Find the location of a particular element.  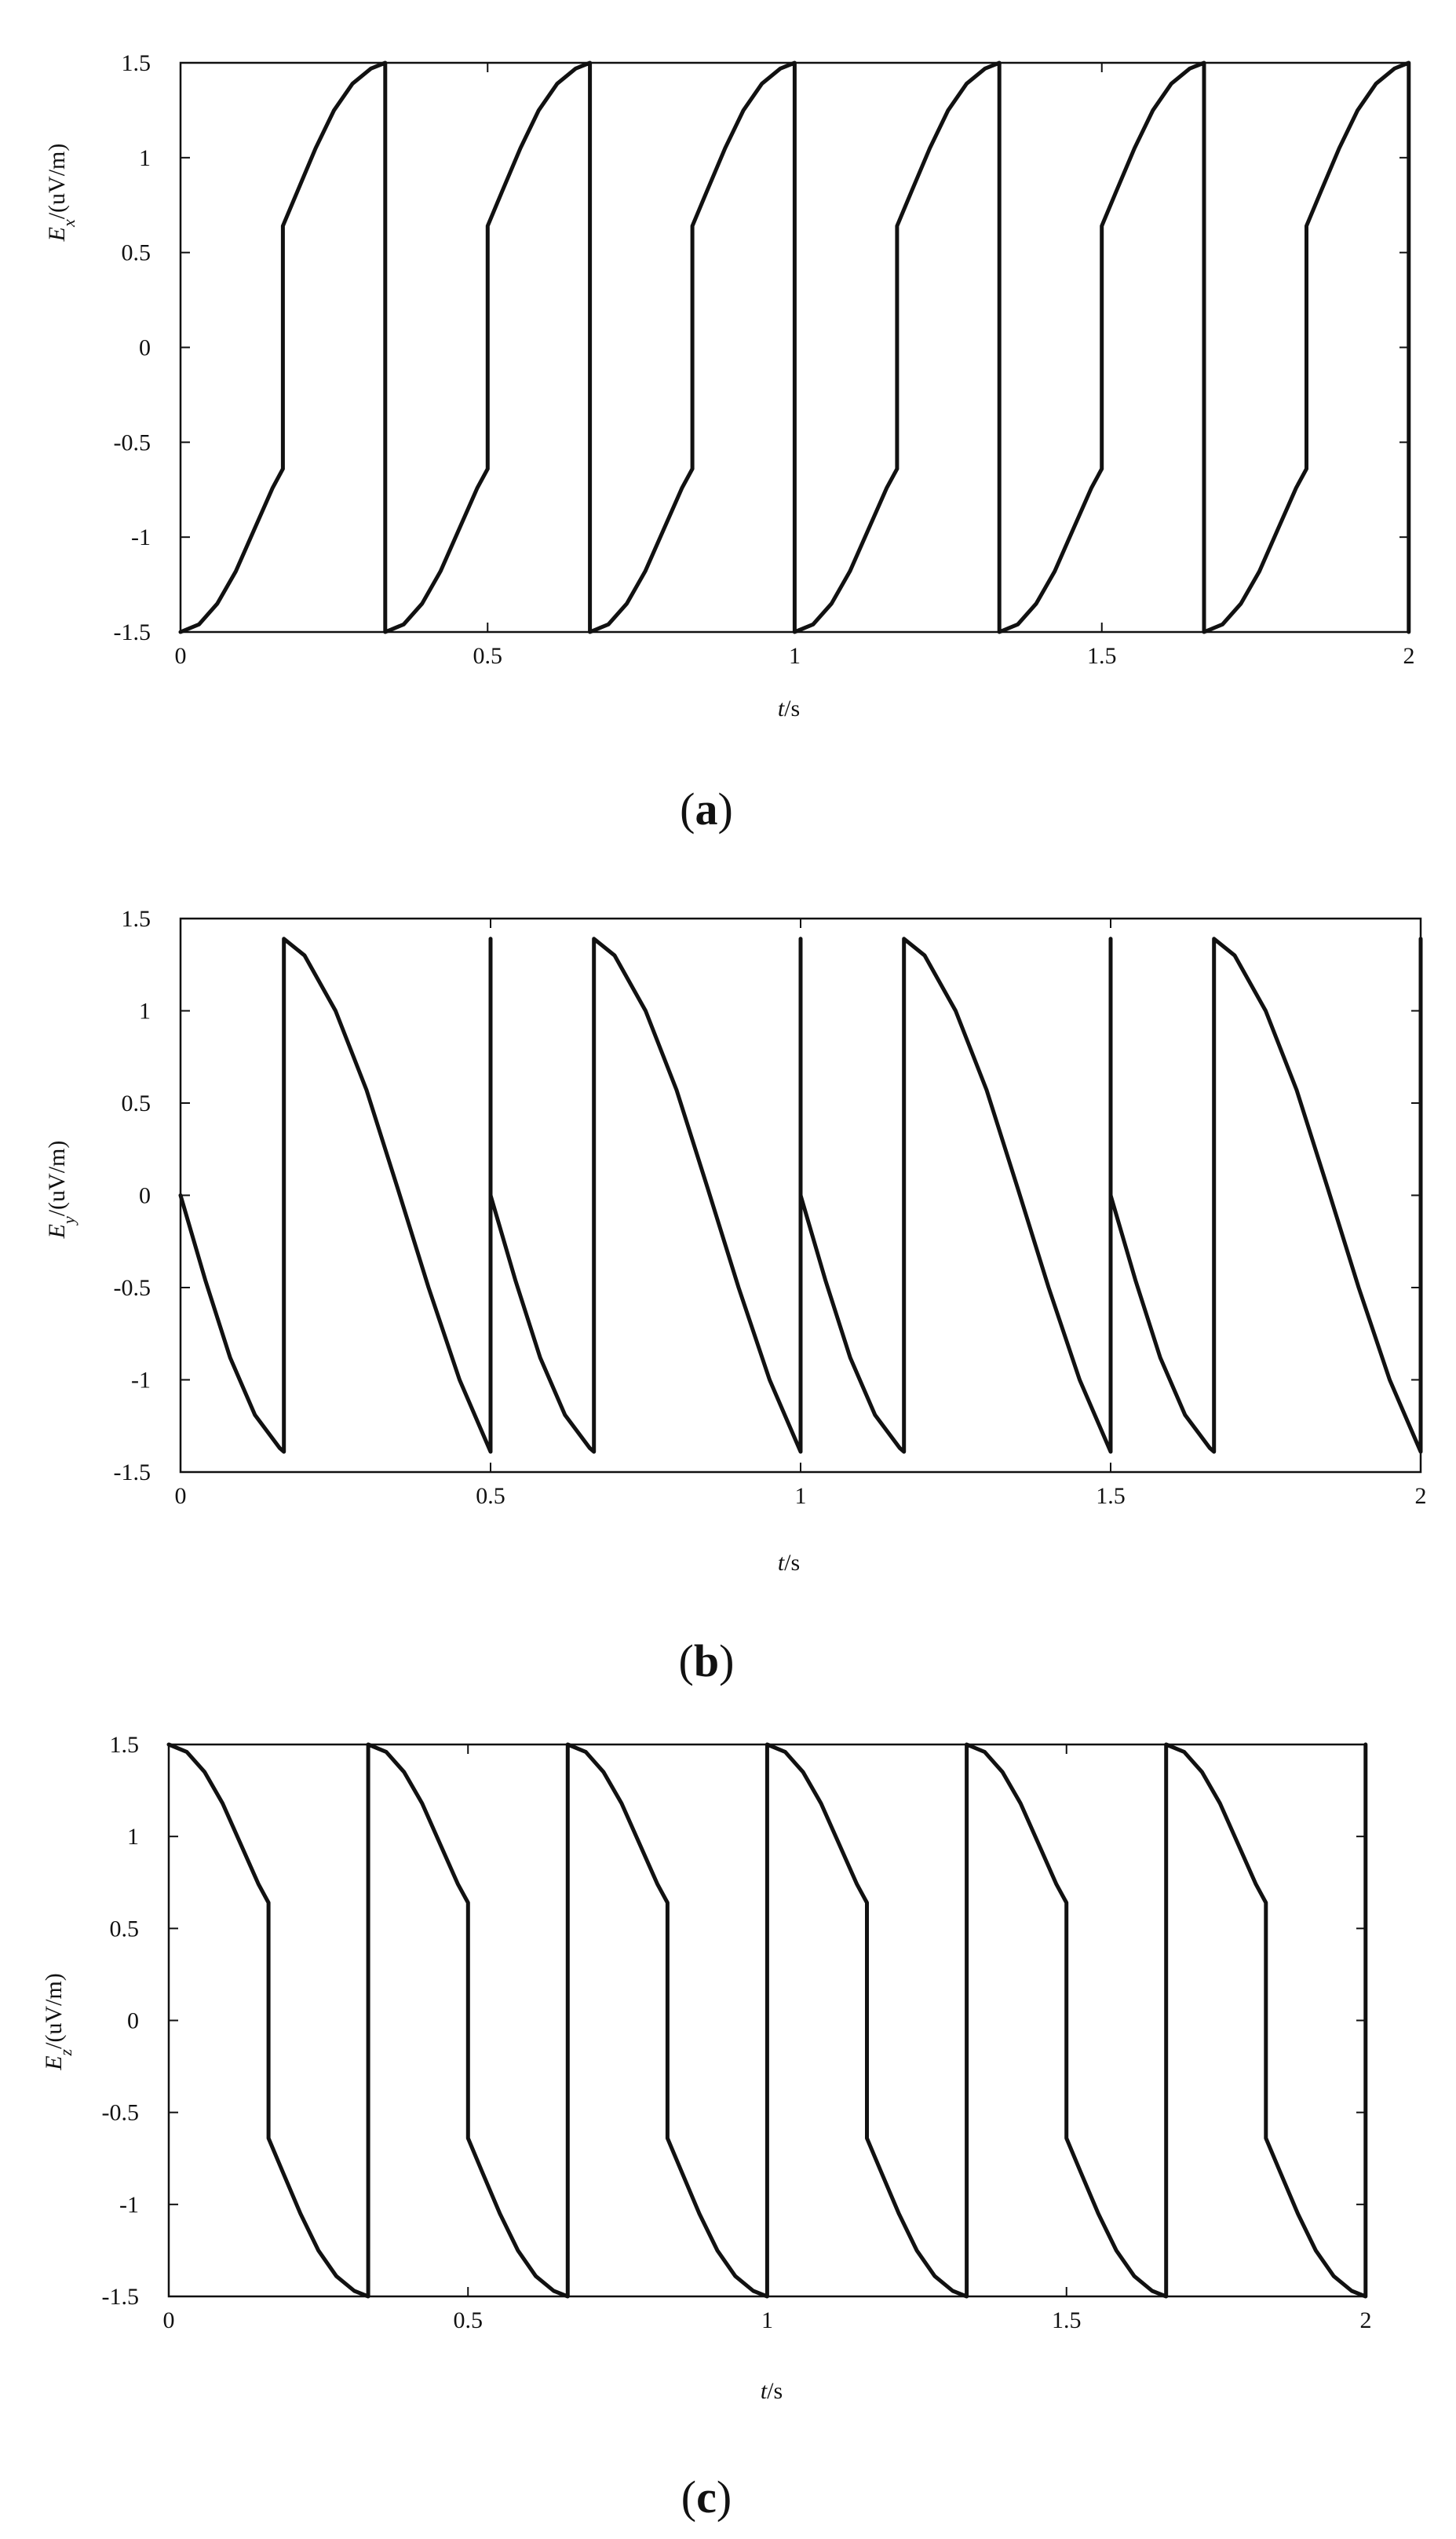

panel-c-ytick-label: -1 is located at coordinates (129, 2205).